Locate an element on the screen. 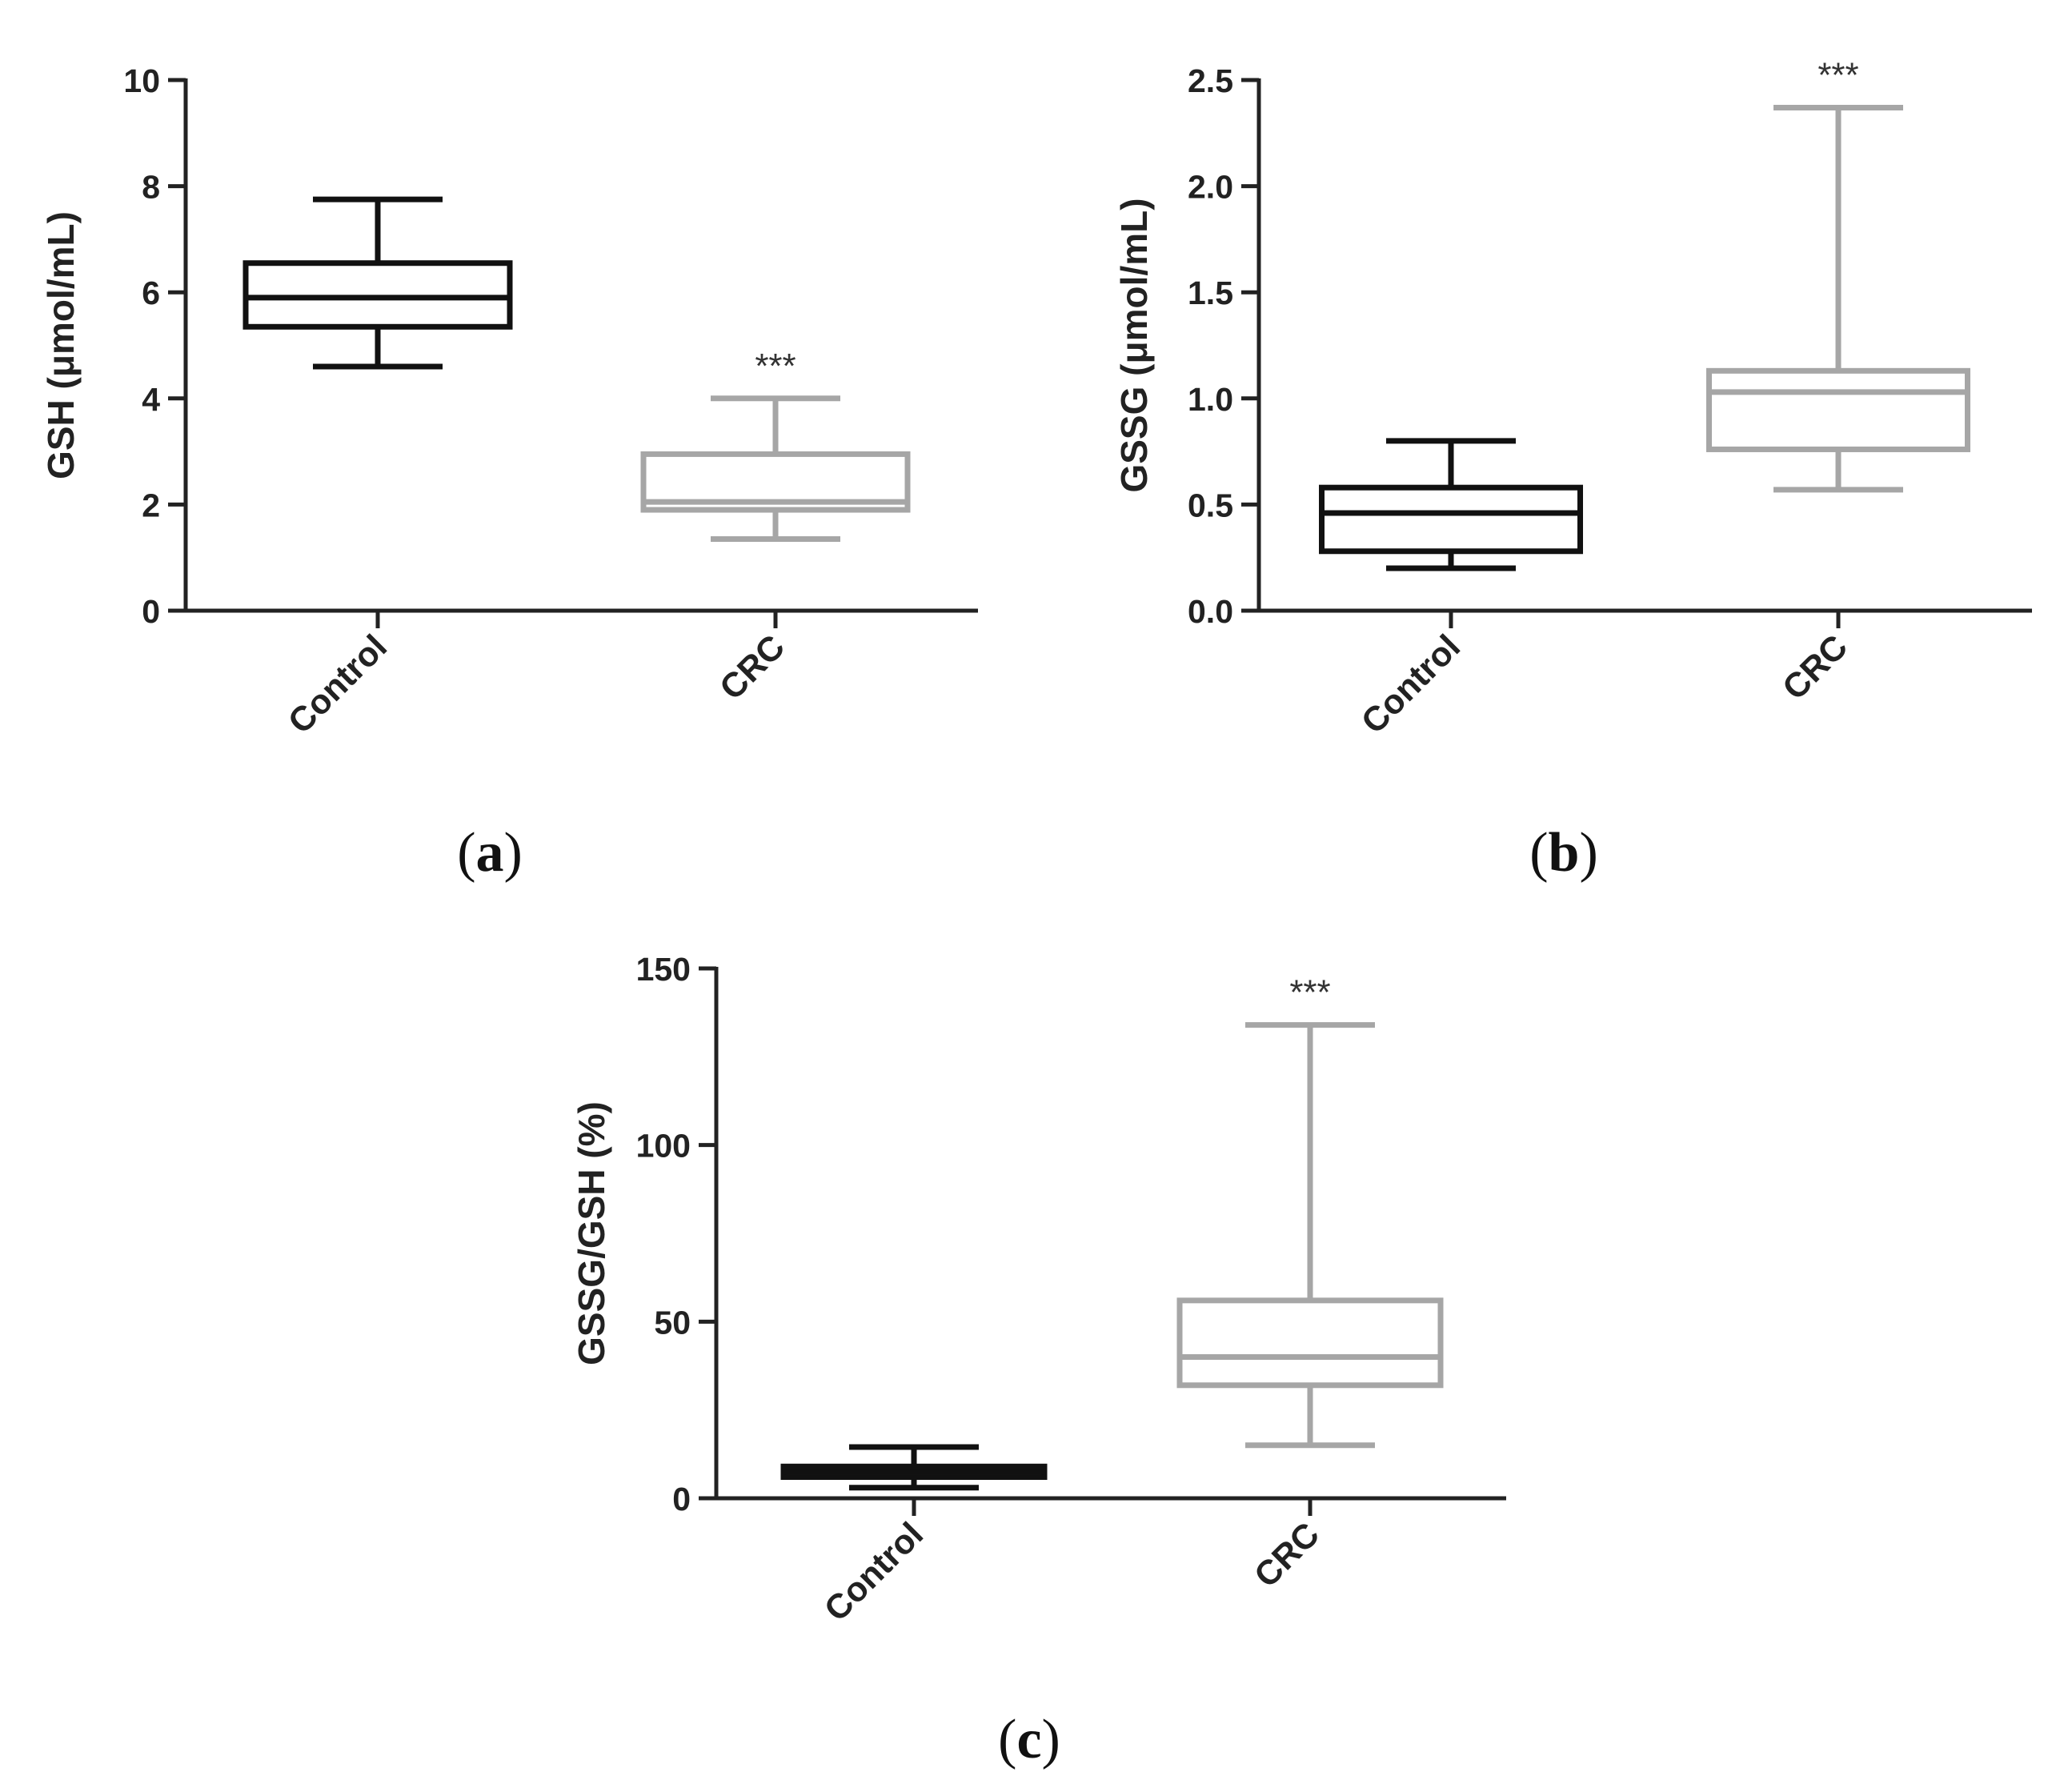 The height and width of the screenshot is (1792, 2068). y-tick-label: 1.0 is located at coordinates (1210, 399).